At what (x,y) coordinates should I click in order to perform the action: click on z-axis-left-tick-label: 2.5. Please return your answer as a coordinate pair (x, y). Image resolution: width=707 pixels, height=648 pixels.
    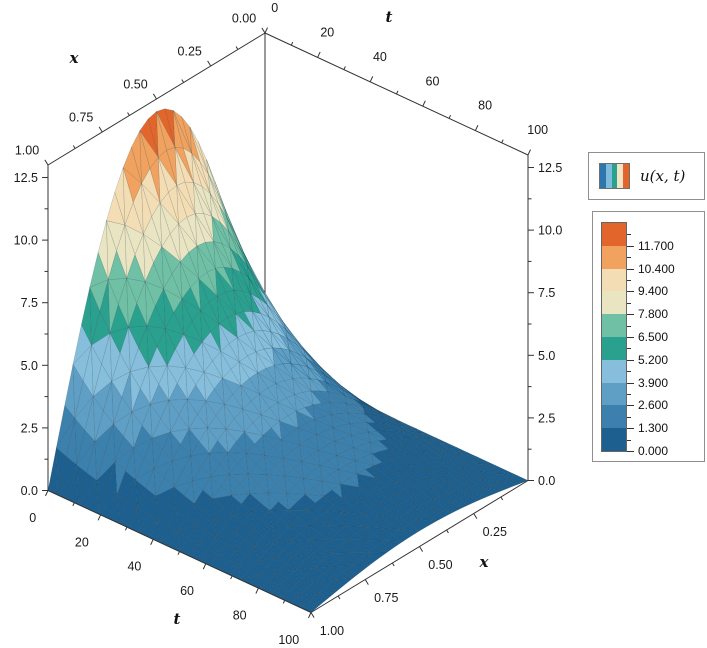
    Looking at the image, I should click on (29, 428).